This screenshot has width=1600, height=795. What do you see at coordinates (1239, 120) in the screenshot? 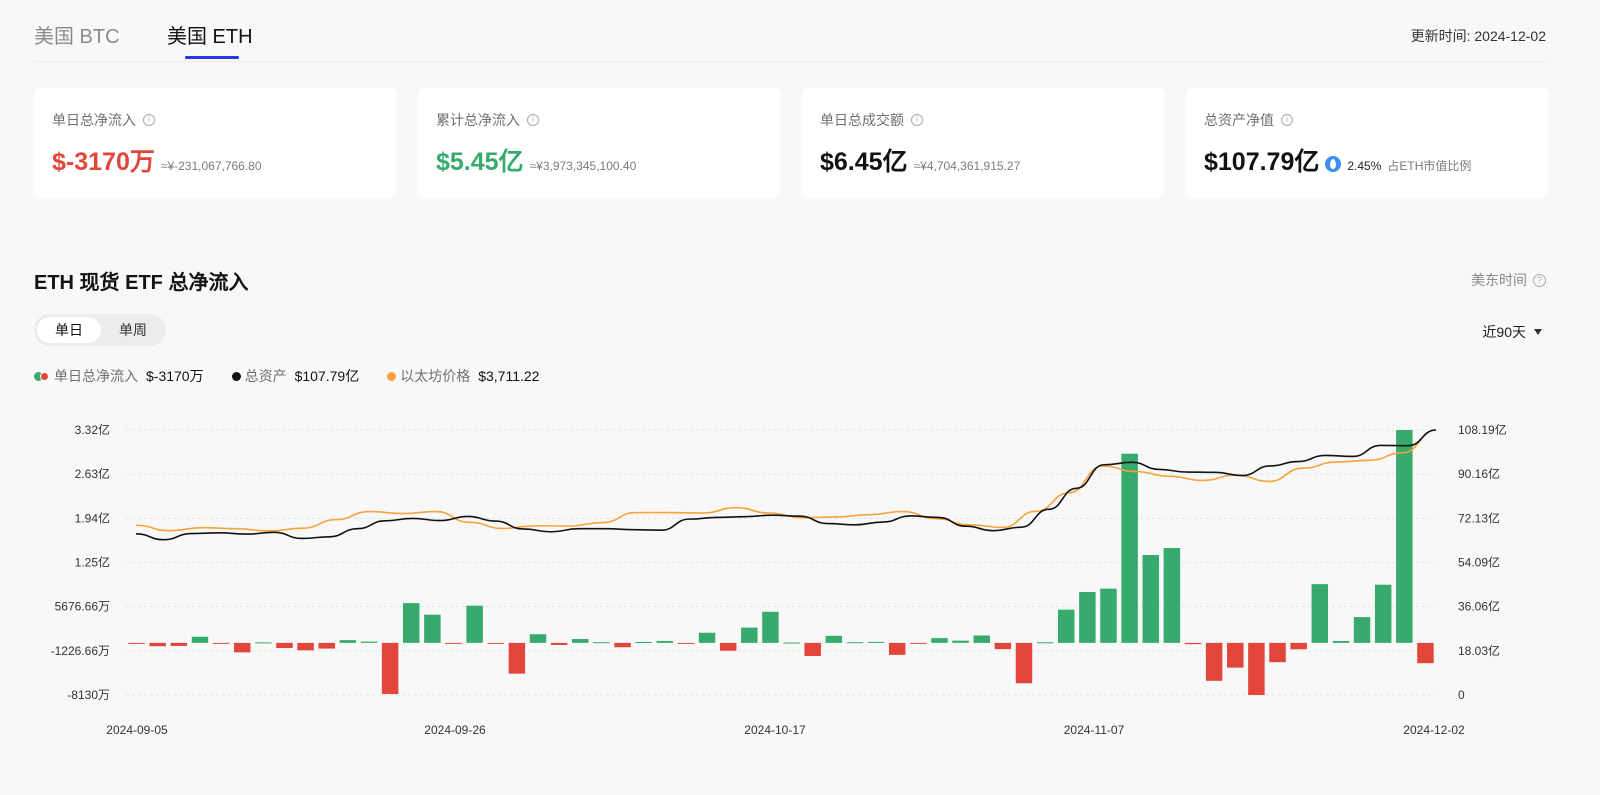
I see `card-title: 总资产净值` at bounding box center [1239, 120].